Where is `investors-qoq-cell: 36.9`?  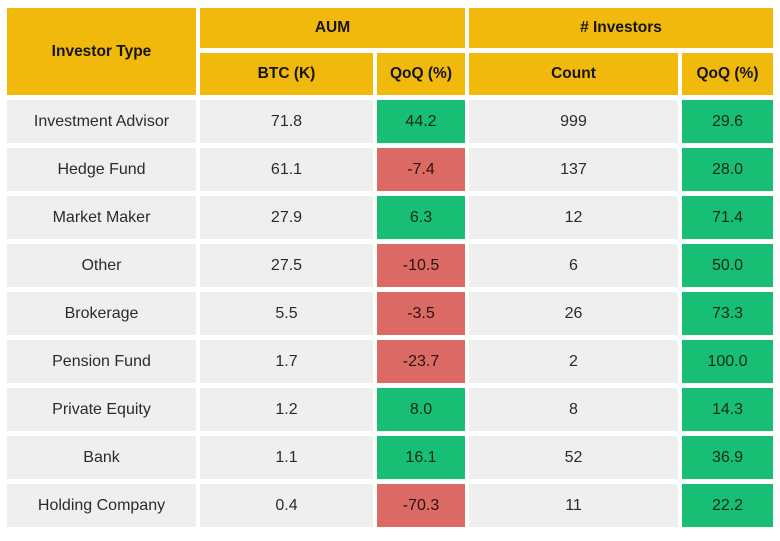
investors-qoq-cell: 36.9 is located at coordinates (728, 457).